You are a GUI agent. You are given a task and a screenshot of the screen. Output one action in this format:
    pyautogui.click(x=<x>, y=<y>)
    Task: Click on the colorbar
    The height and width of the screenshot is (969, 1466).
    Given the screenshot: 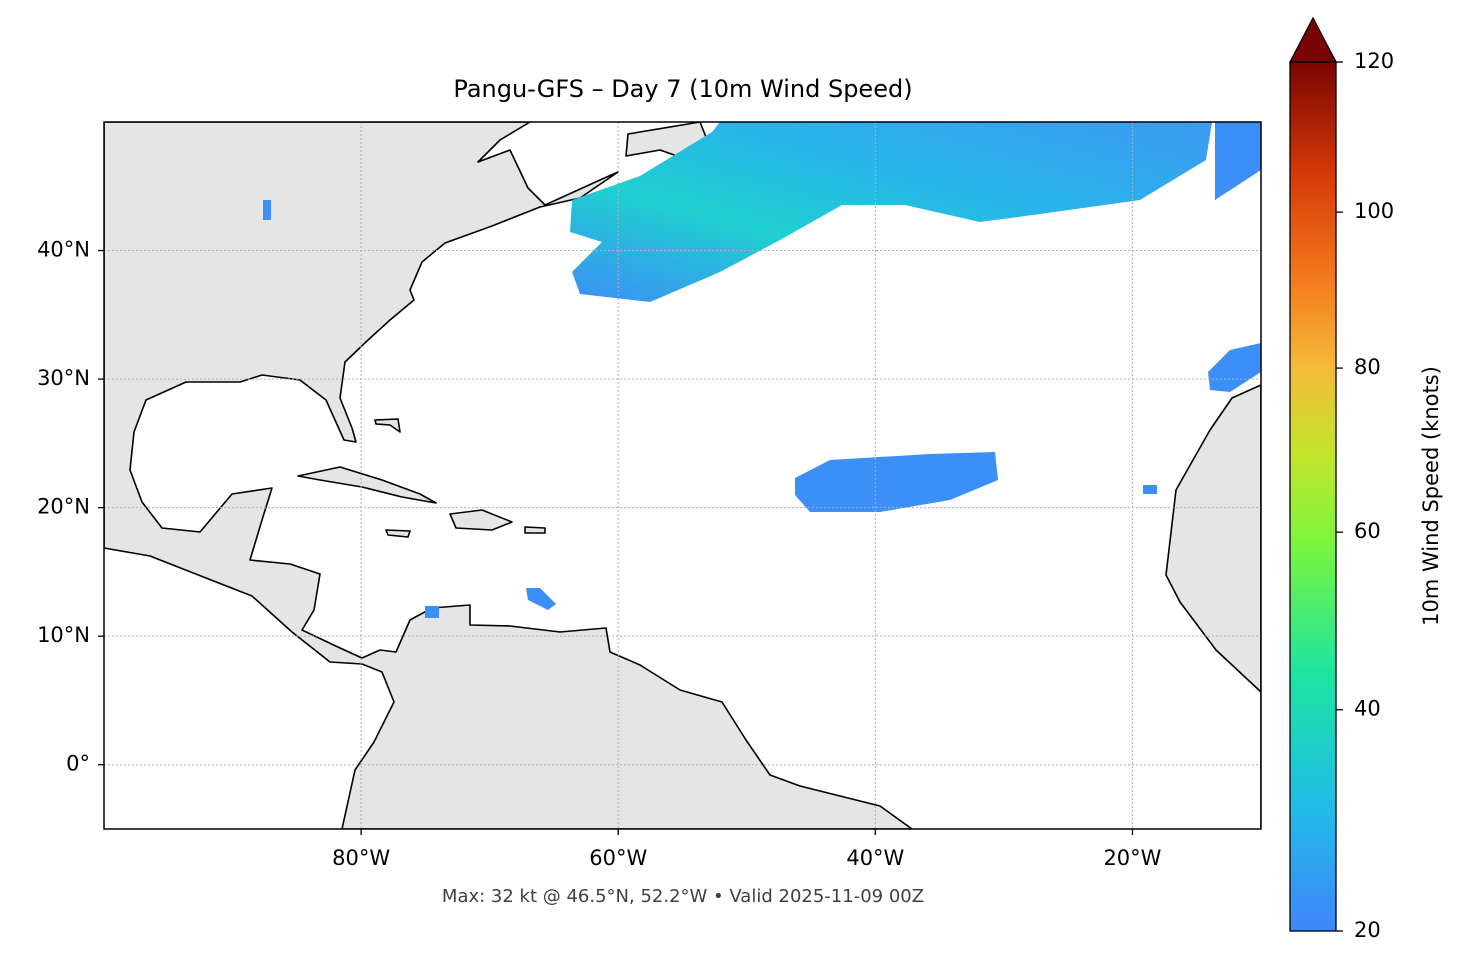 What is the action you would take?
    pyautogui.click(x=1313, y=496)
    